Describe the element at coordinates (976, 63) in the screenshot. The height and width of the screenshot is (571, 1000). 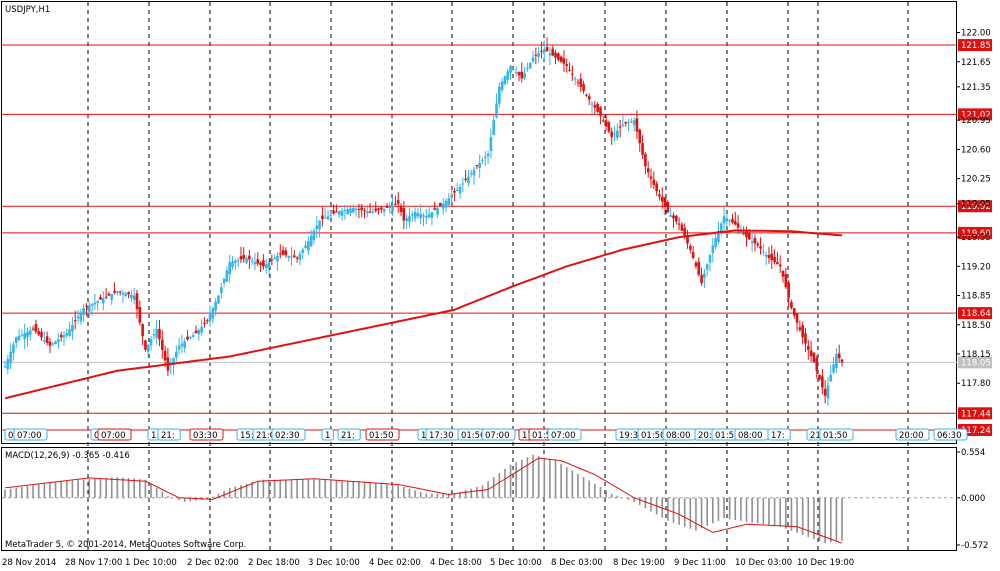
I see `price-tick-label: 121.65` at that location.